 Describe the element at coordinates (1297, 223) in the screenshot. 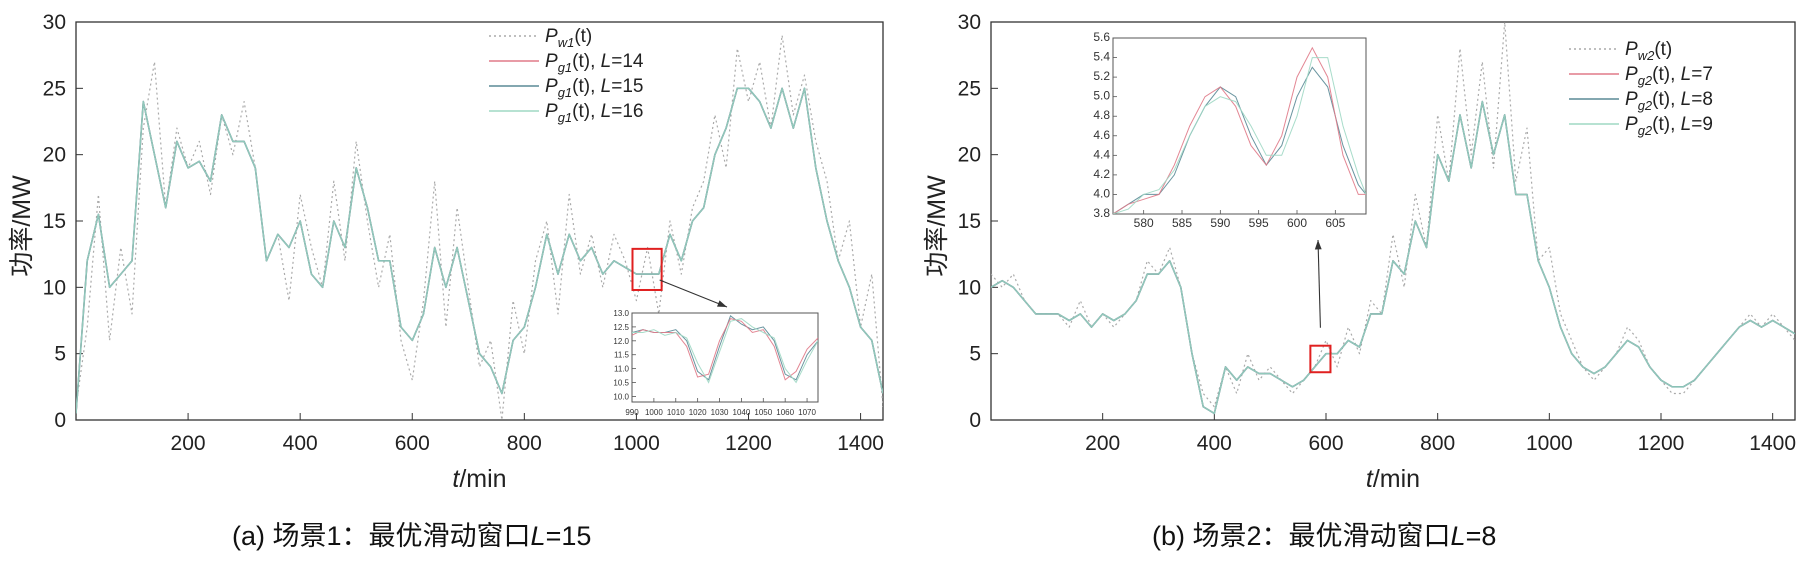

I see `inset-x-tick-label: 600` at that location.